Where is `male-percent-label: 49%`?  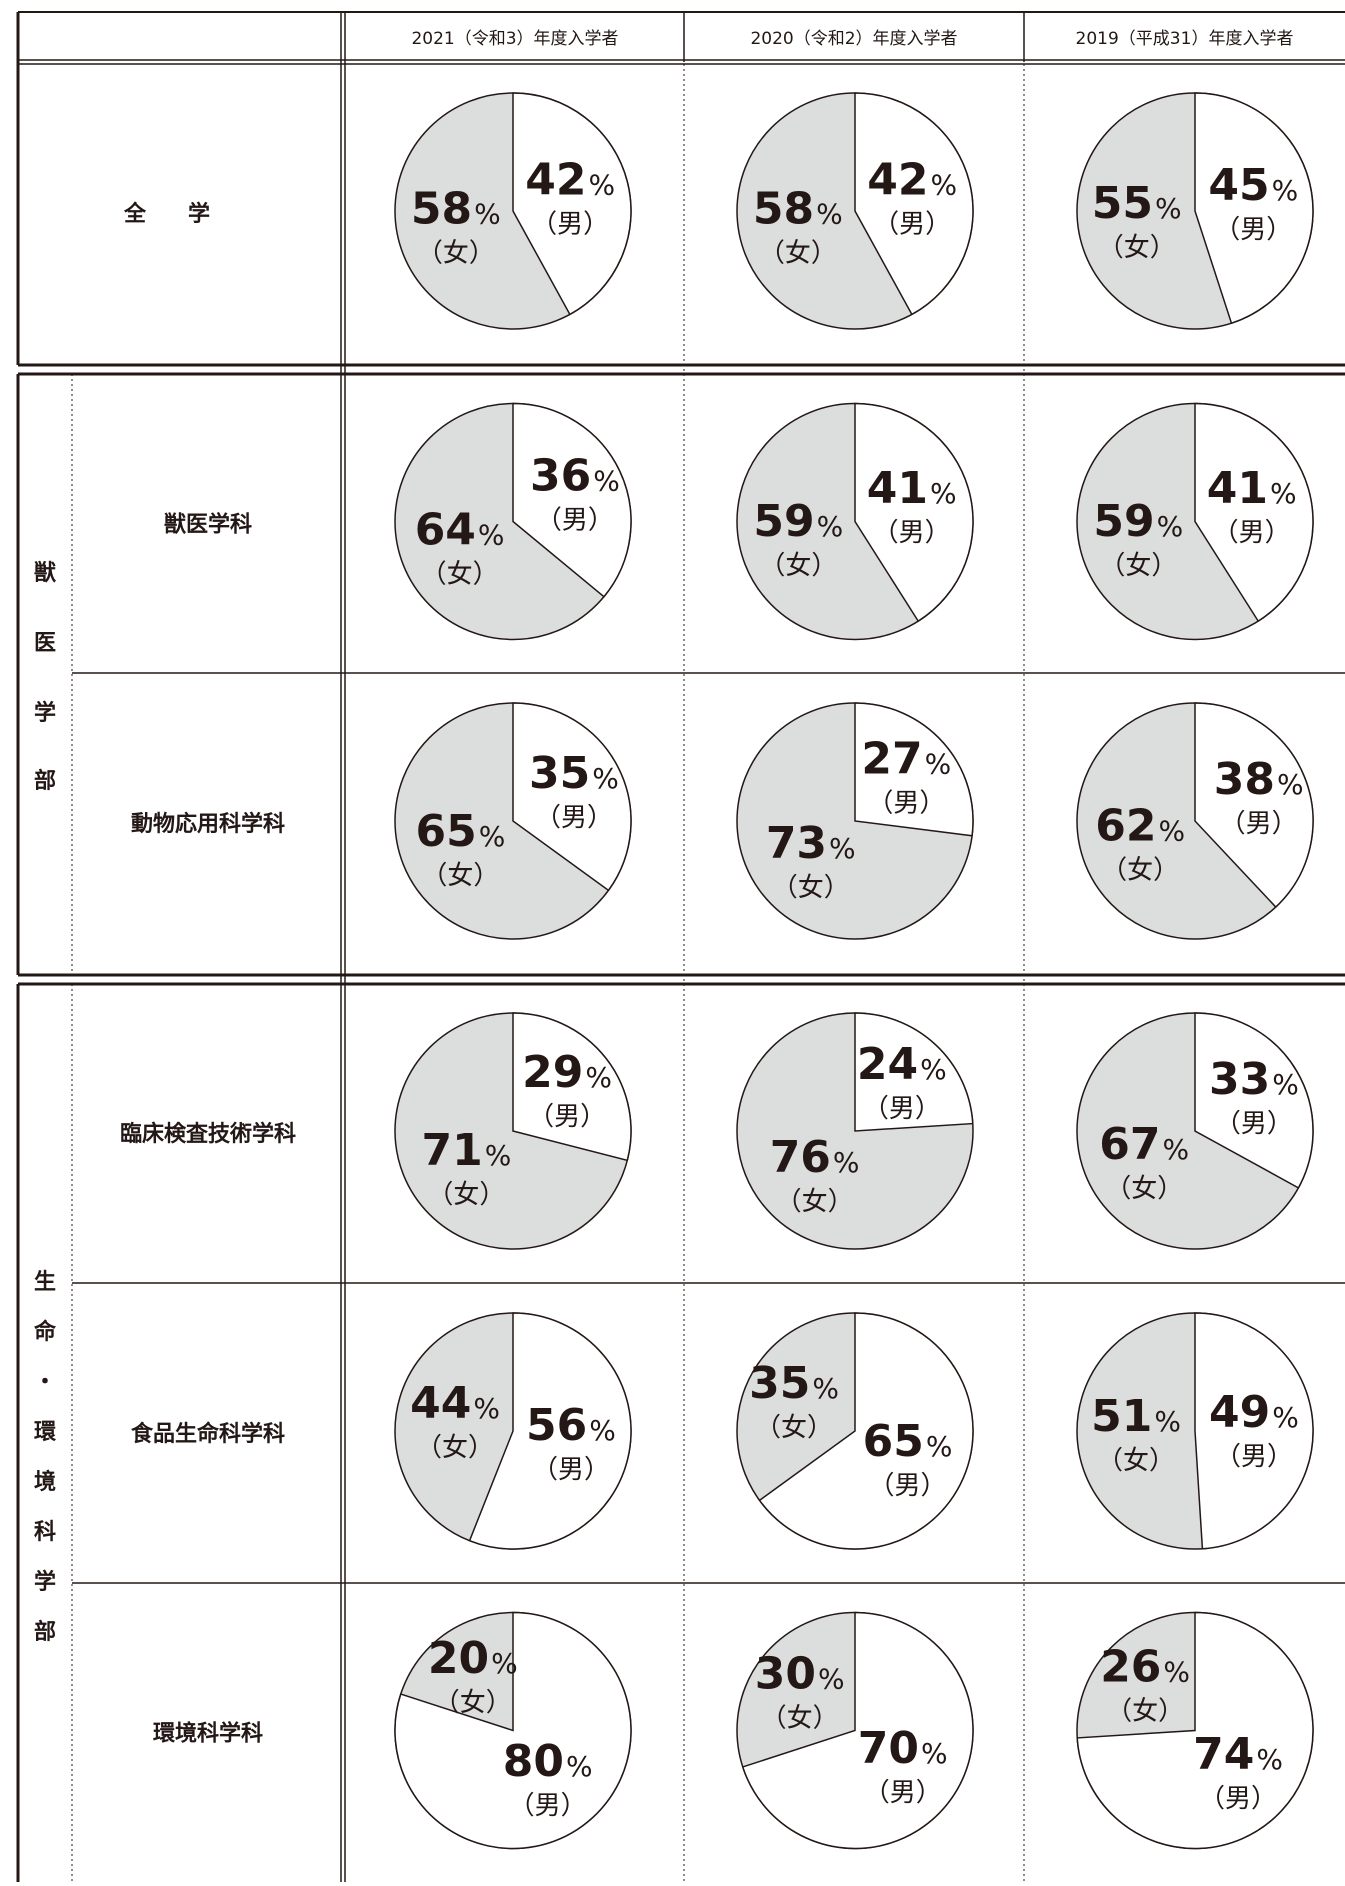 male-percent-label: 49% is located at coordinates (1254, 1412).